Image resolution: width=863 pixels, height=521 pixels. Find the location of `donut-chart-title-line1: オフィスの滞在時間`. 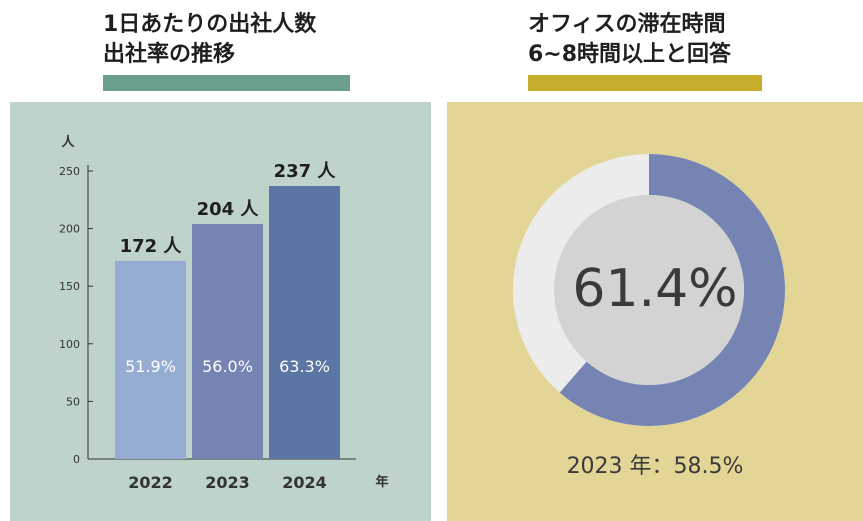

donut-chart-title-line1: オフィスの滞在時間 is located at coordinates (627, 24).